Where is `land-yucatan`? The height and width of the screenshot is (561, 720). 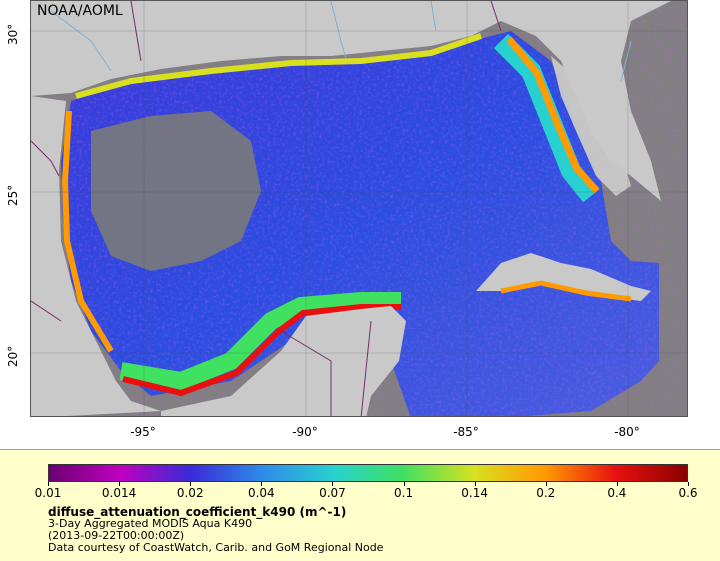 land-yucatan is located at coordinates (283, 361).